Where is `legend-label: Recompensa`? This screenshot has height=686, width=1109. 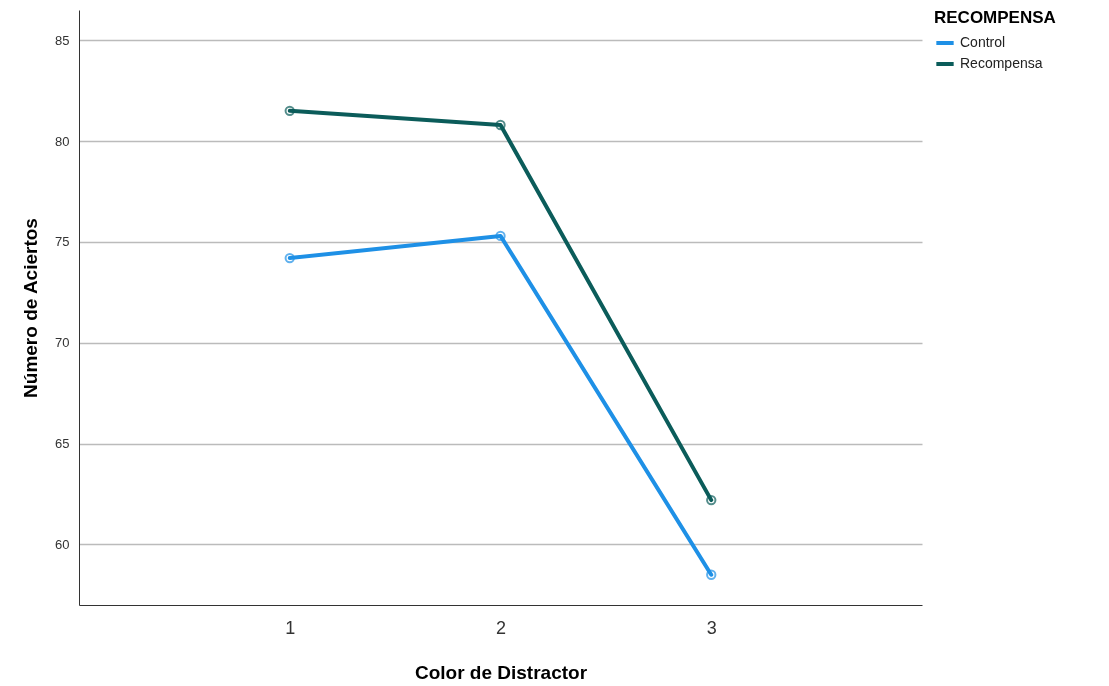
legend-label: Recompensa is located at coordinates (1001, 63).